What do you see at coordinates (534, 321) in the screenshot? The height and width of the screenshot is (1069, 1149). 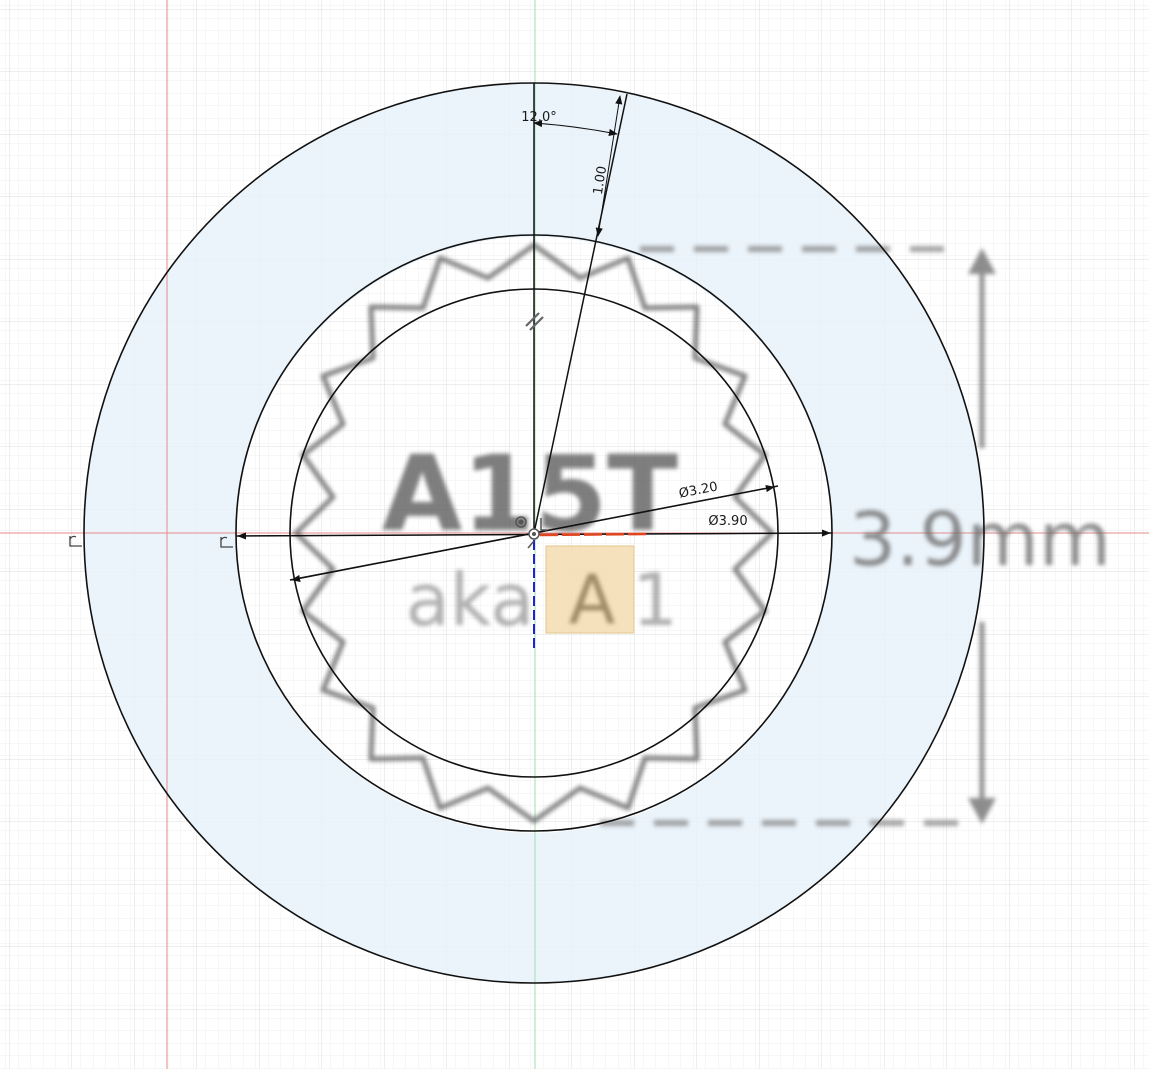 I see `parallel-constraint-icon` at bounding box center [534, 321].